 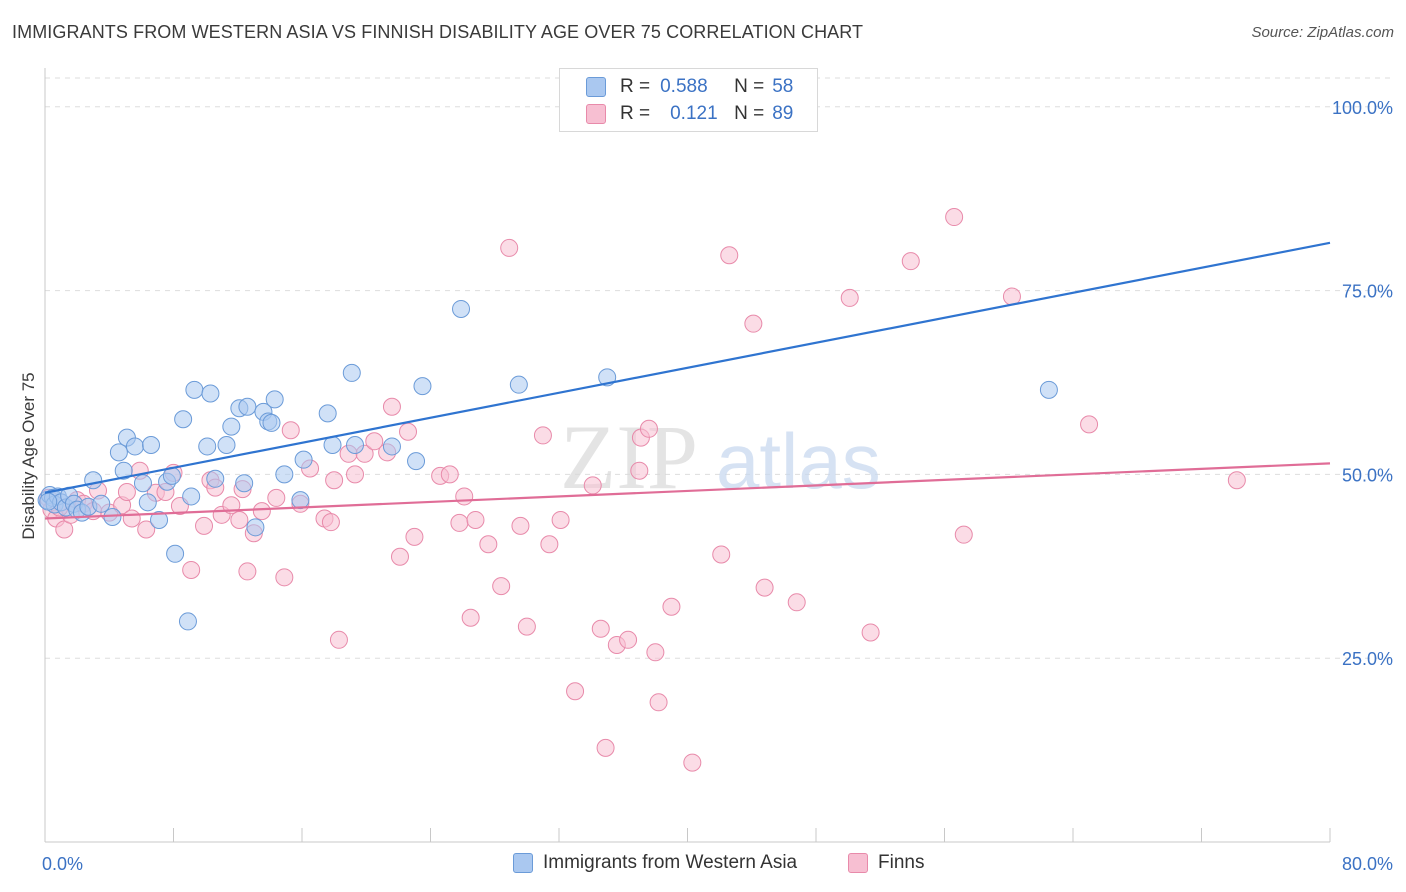 I want to click on legend-swatch-blue, so click(x=596, y=87).